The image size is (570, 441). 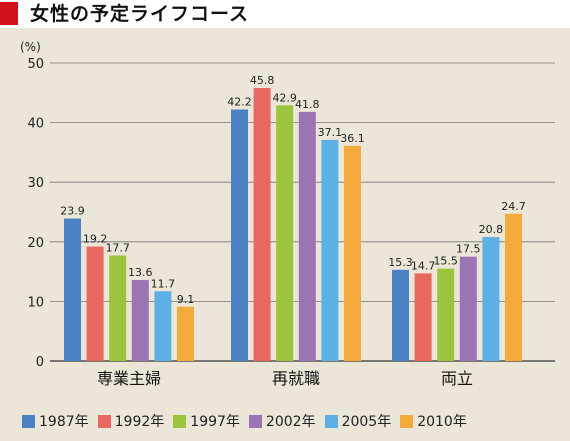 I want to click on y-tick-label: 30, so click(x=35, y=183).